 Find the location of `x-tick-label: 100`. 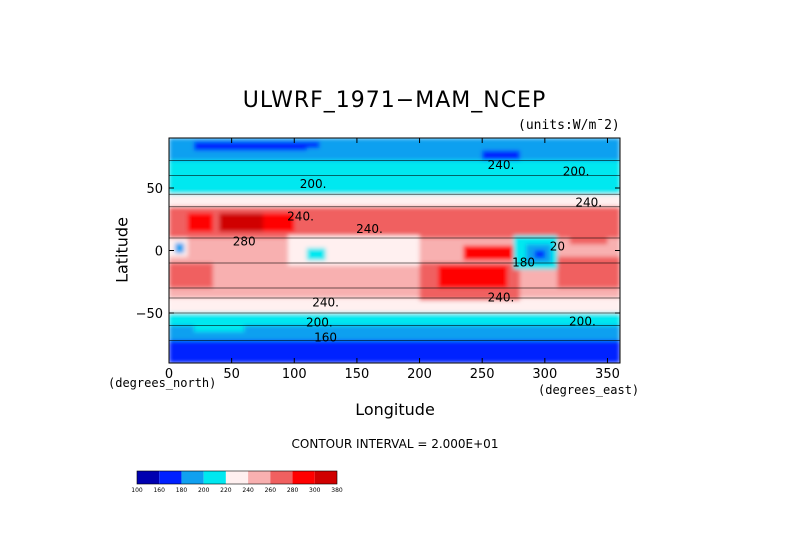

x-tick-label: 100 is located at coordinates (294, 374).